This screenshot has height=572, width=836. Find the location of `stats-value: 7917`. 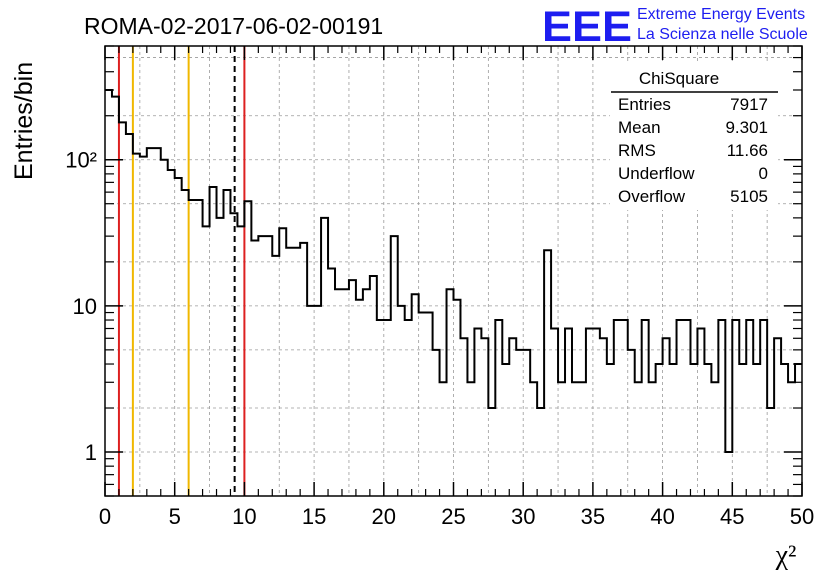

stats-value: 7917 is located at coordinates (749, 104).